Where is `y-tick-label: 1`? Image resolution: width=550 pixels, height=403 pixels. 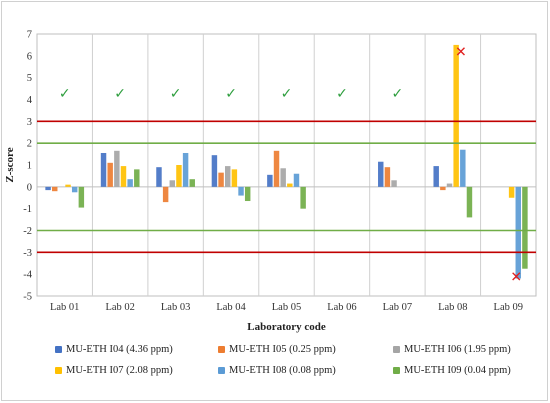
y-tick-label: 1 is located at coordinates (29, 166).